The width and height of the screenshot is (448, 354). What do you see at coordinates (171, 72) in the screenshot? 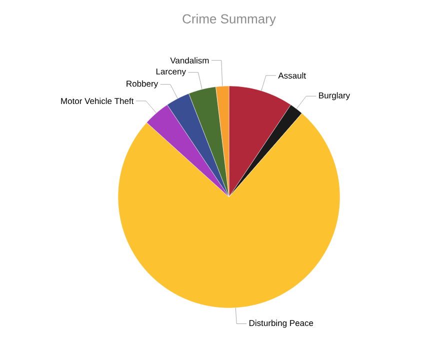
I see `slice-label: Larceny` at bounding box center [171, 72].